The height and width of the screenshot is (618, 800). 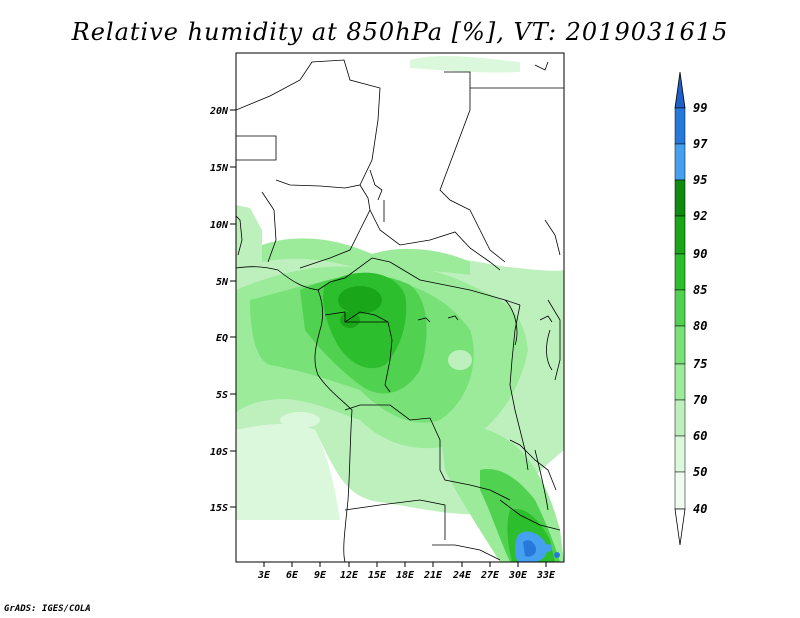 I want to click on lon-label-3e: 3E, so click(x=264, y=575).